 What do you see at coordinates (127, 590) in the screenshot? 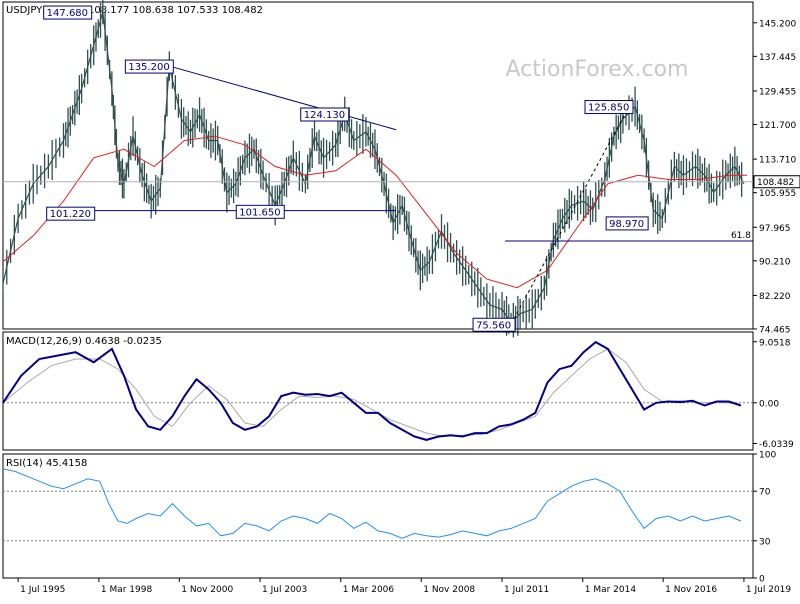
I see `x-tick-label: 1 Mar 1998` at bounding box center [127, 590].